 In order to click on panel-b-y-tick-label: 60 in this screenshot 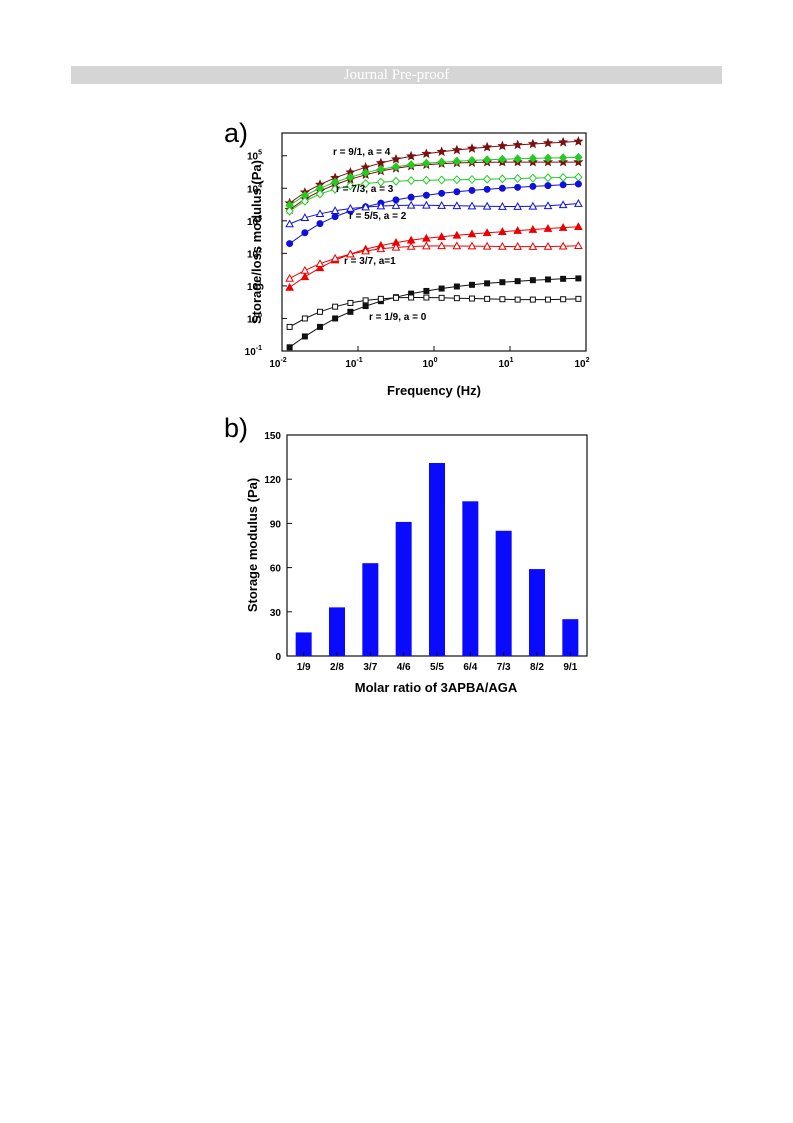, I will do `click(276, 569)`.